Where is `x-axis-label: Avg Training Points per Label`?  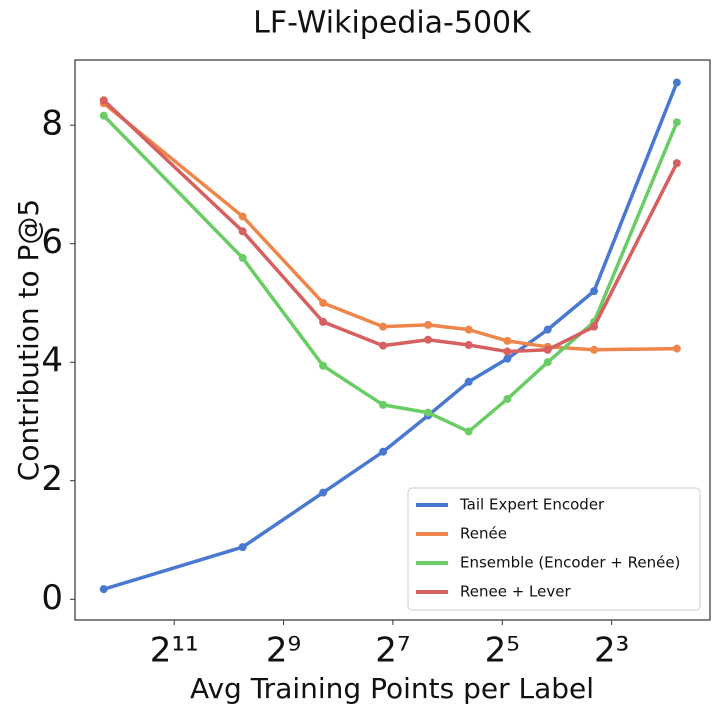
x-axis-label: Avg Training Points per Label is located at coordinates (392, 688).